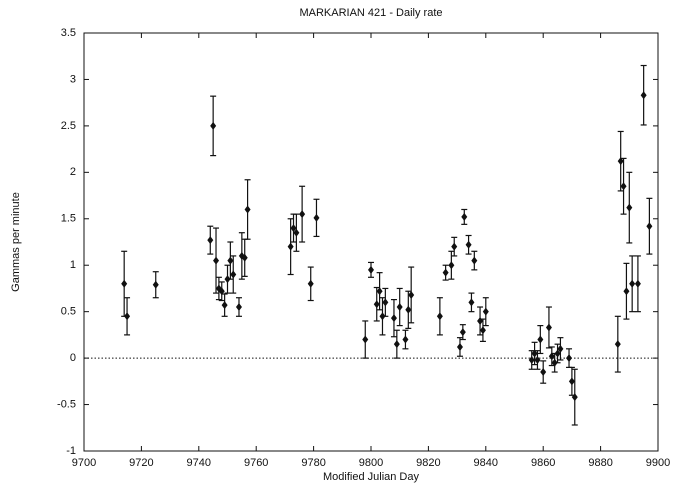 The image size is (682, 484). I want to click on y-tick-label: 2.5, so click(68, 126).